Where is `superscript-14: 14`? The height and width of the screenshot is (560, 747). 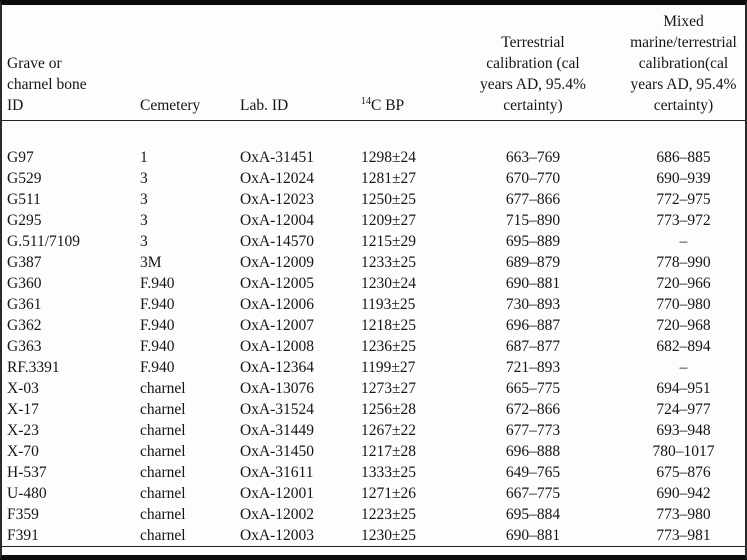
superscript-14: 14 is located at coordinates (366, 101).